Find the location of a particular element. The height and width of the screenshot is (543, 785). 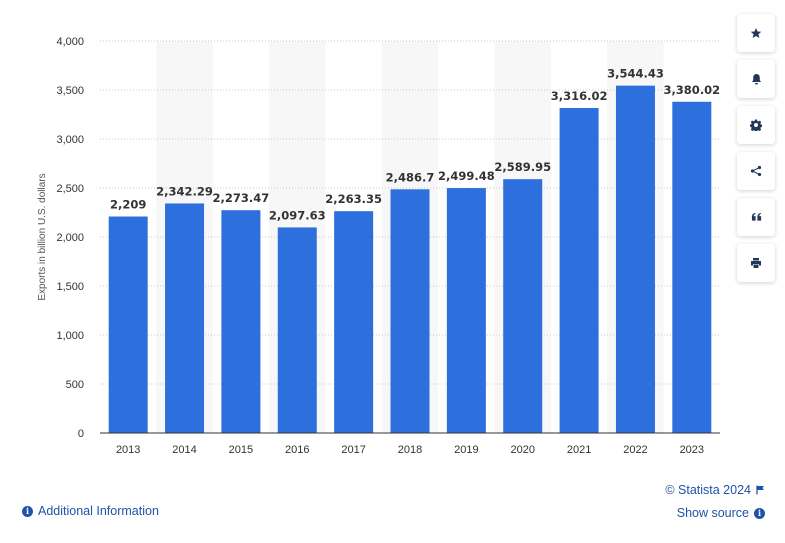

data-label: 3,544.43 is located at coordinates (635, 74).